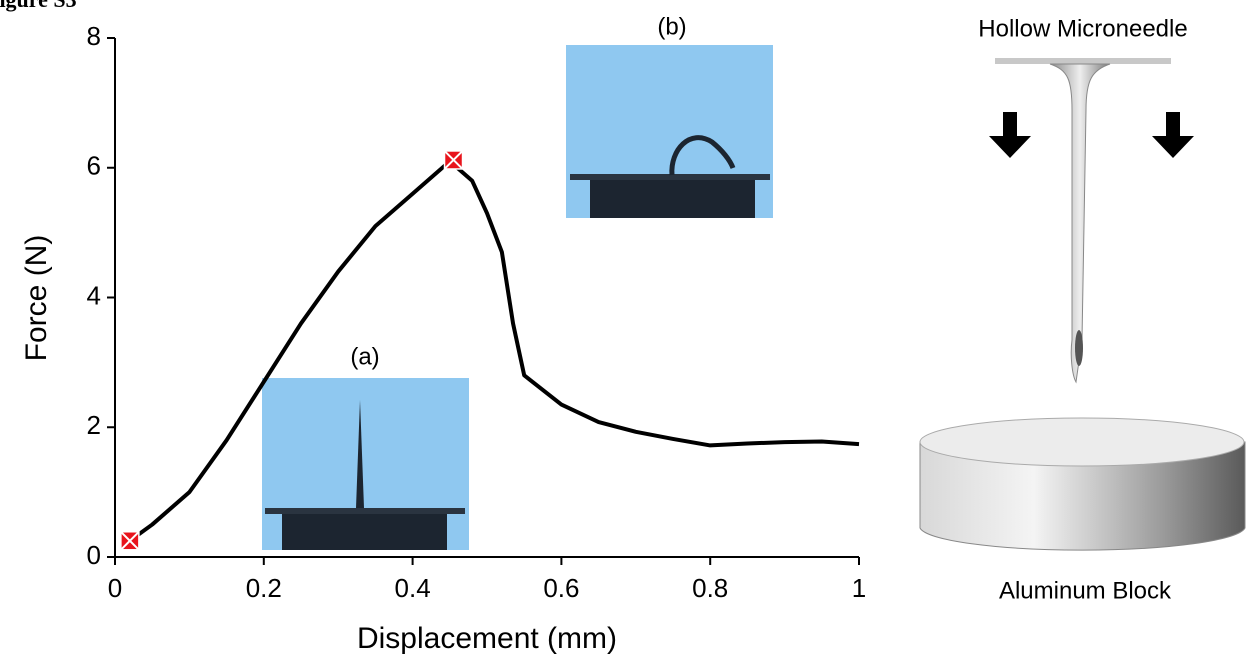 The width and height of the screenshot is (1246, 665). I want to click on microneedle, so click(1083, 221).